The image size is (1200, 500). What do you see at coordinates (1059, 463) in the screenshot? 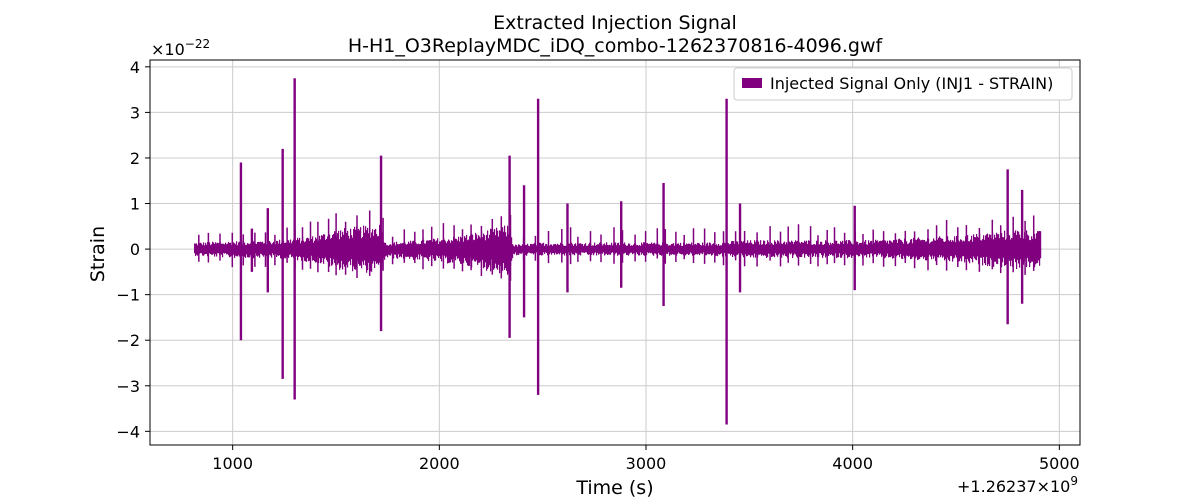
I see `x-tick-label: 5000` at bounding box center [1059, 463].